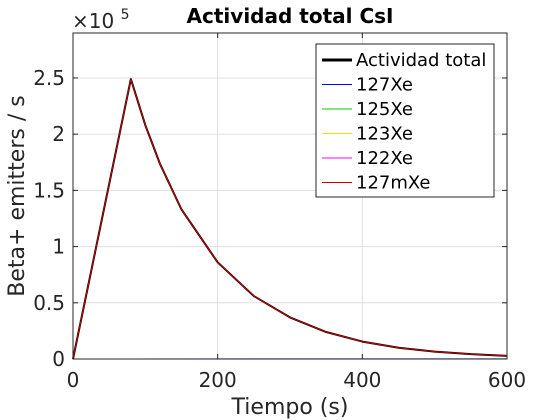  I want to click on x-axis-label: Tiempo (s), so click(290, 407).